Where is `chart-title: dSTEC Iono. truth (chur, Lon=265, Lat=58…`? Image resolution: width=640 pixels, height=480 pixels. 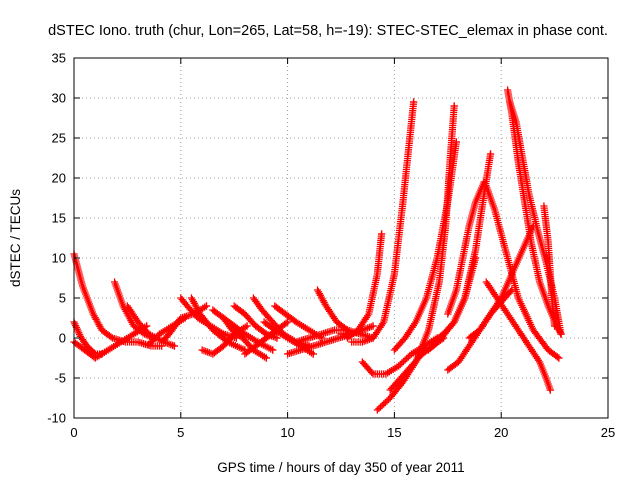 chart-title: dSTEC Iono. truth (chur, Lon=265, Lat=58… is located at coordinates (328, 31).